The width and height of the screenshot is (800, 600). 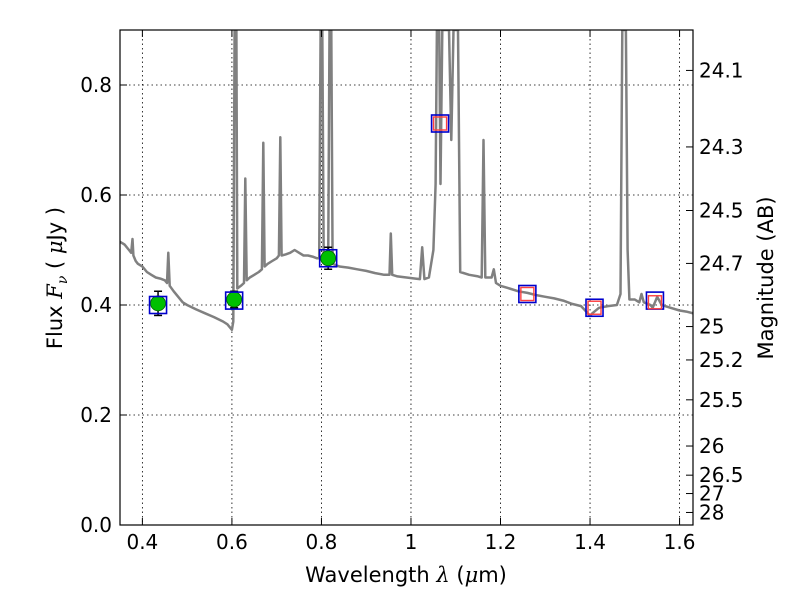 What do you see at coordinates (711, 327) in the screenshot?
I see `right-tick-label: 25` at bounding box center [711, 327].